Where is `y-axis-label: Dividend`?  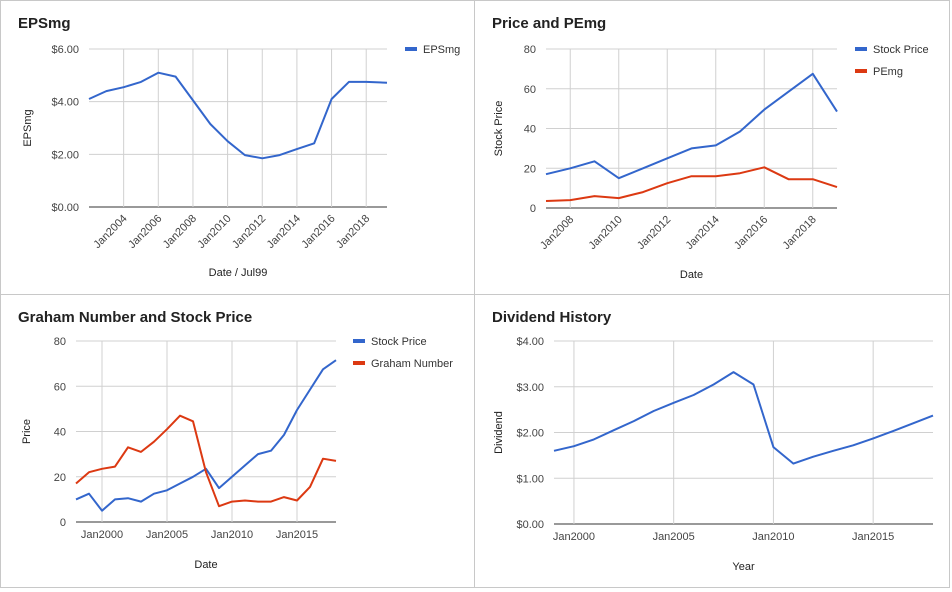
y-axis-label: Dividend is located at coordinates (499, 432).